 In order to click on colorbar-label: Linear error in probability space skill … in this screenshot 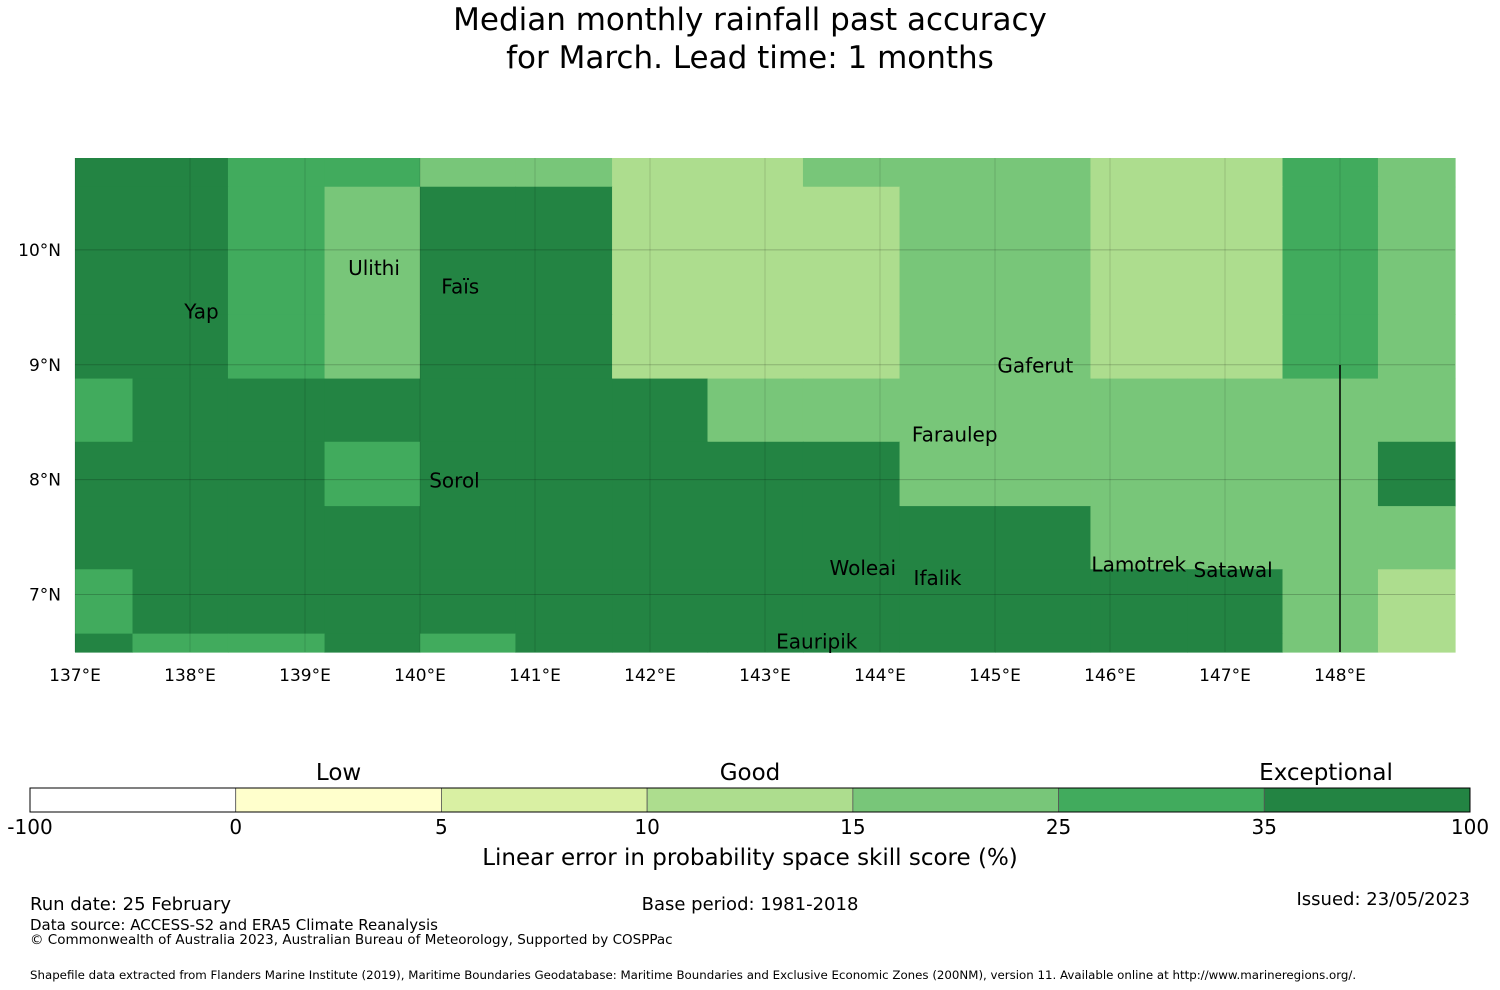, I will do `click(750, 858)`.